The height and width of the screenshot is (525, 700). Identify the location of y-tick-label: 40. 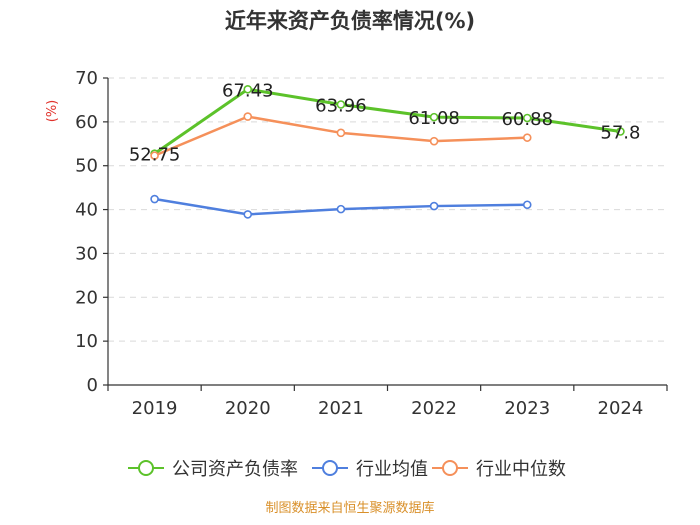
(86, 210).